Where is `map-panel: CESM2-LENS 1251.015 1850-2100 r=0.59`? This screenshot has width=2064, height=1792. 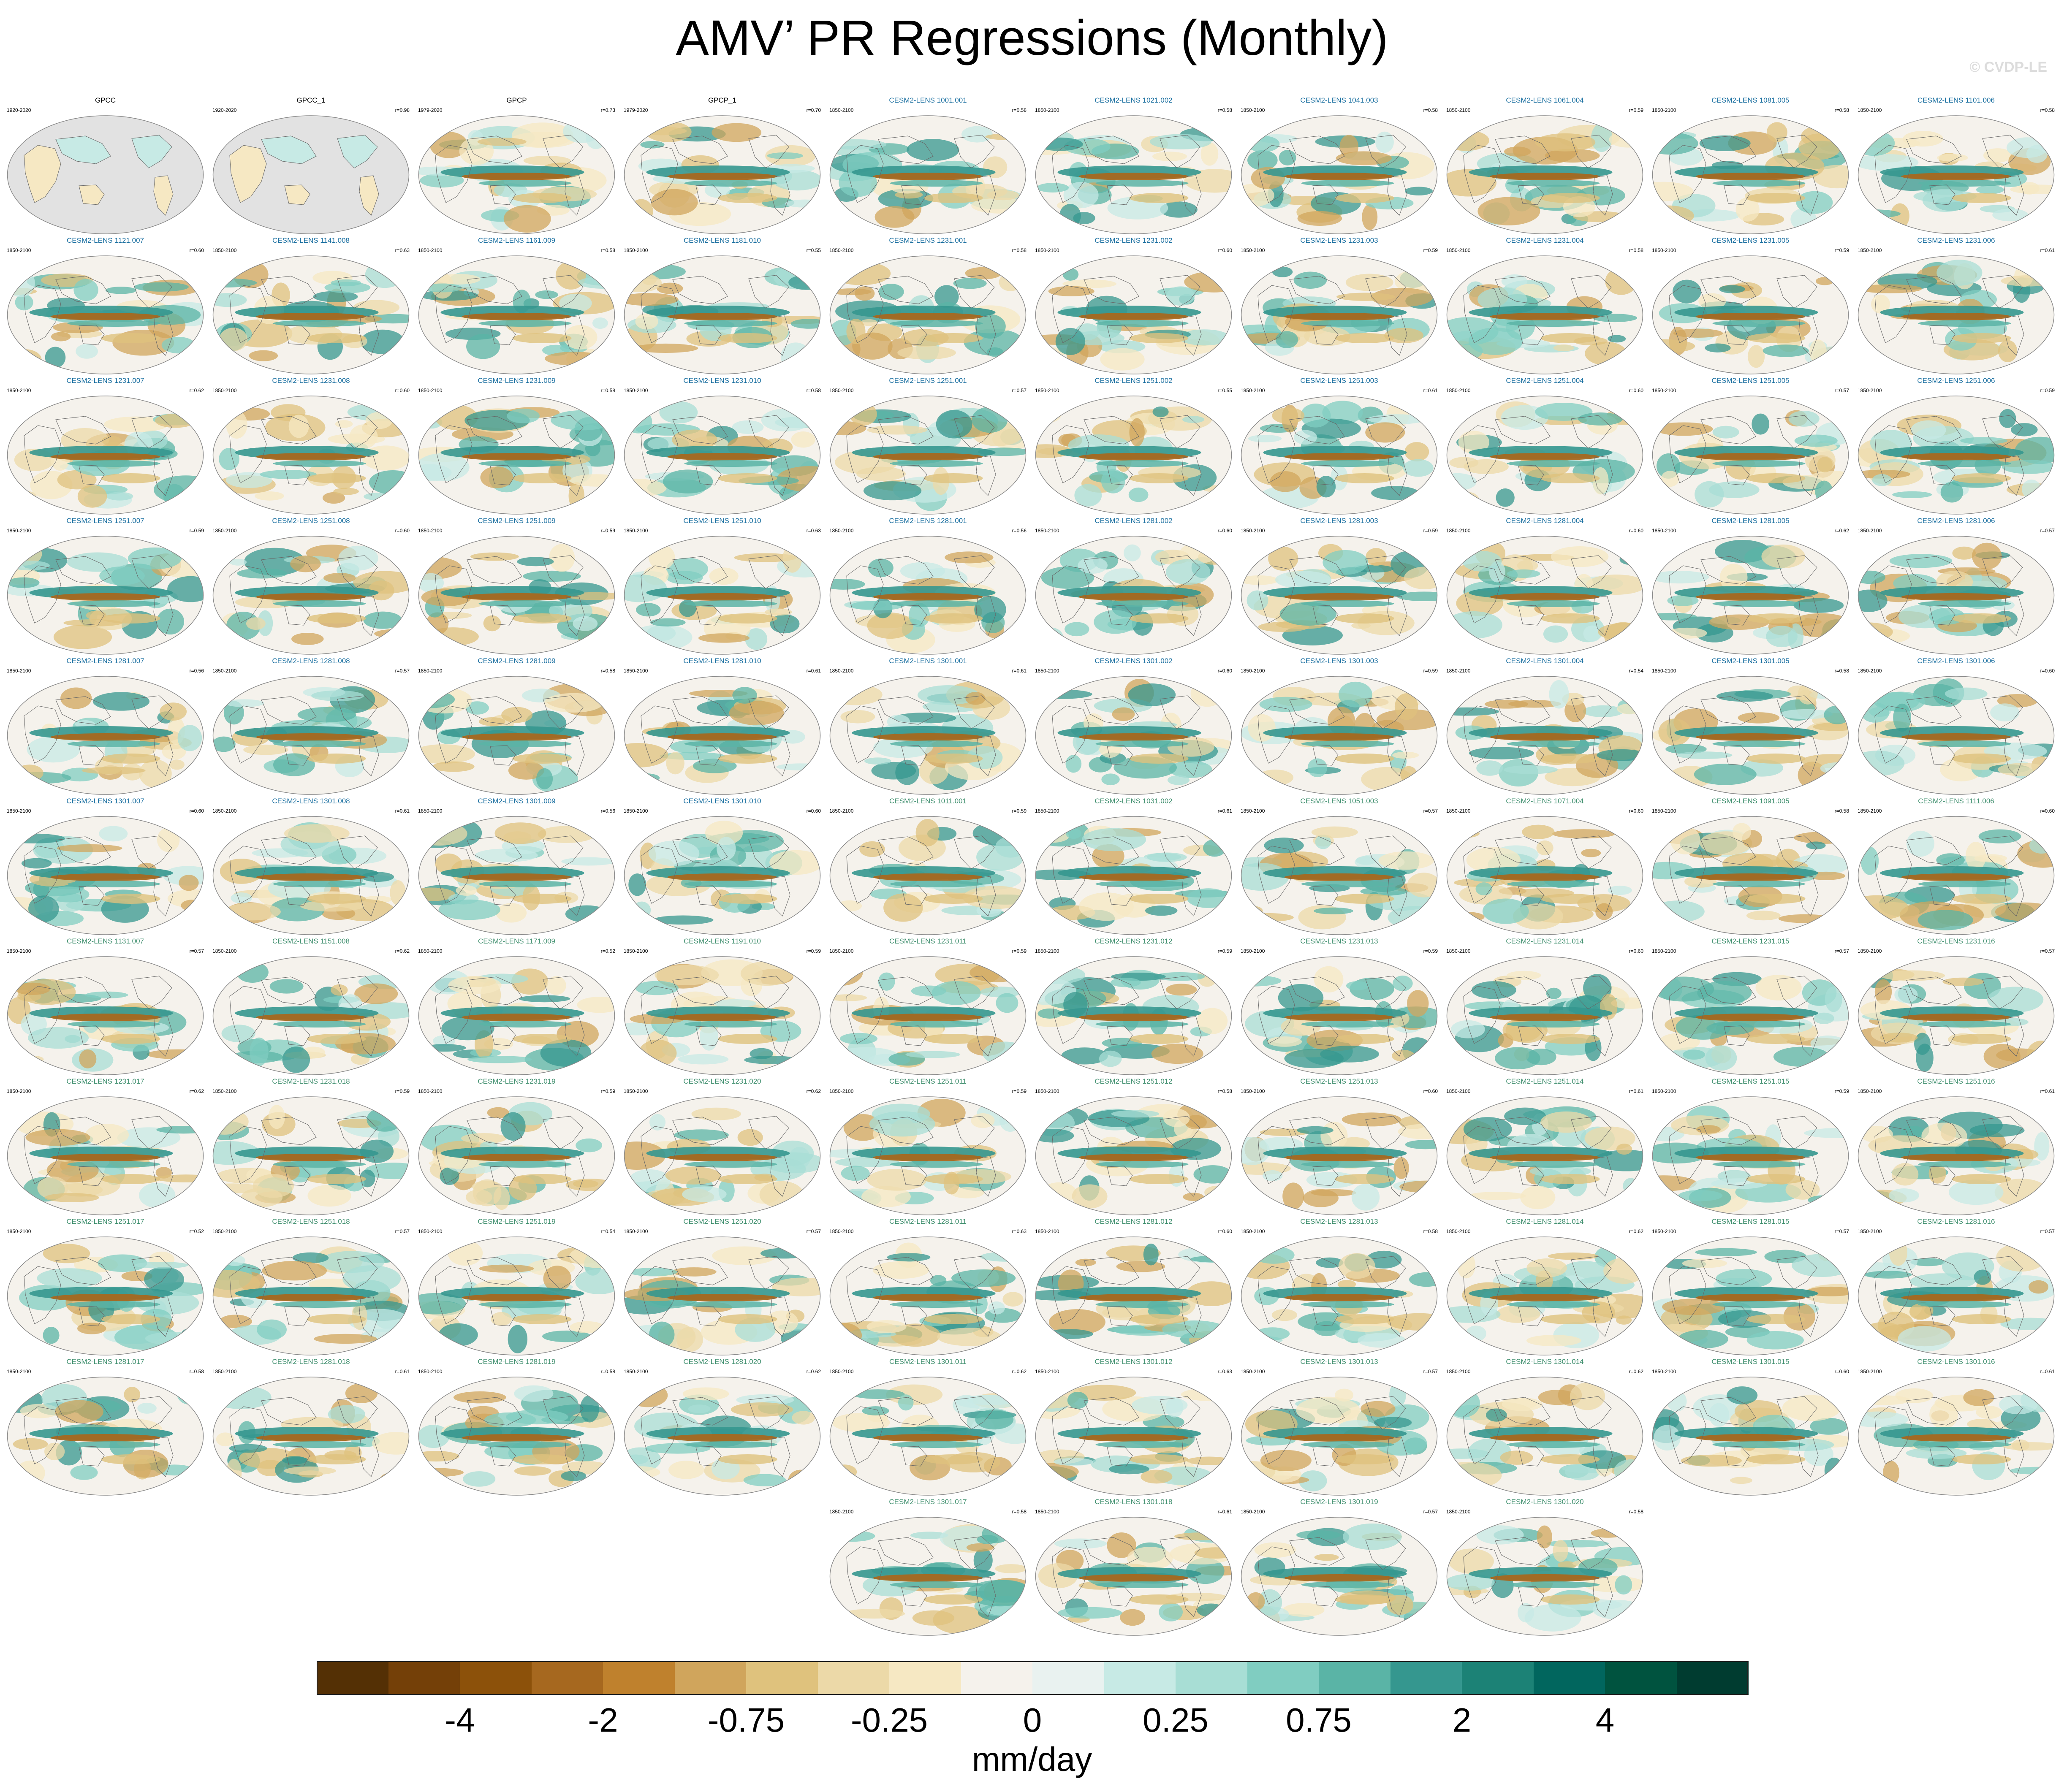 map-panel: CESM2-LENS 1251.015 1850-2100 r=0.59 is located at coordinates (1750, 1147).